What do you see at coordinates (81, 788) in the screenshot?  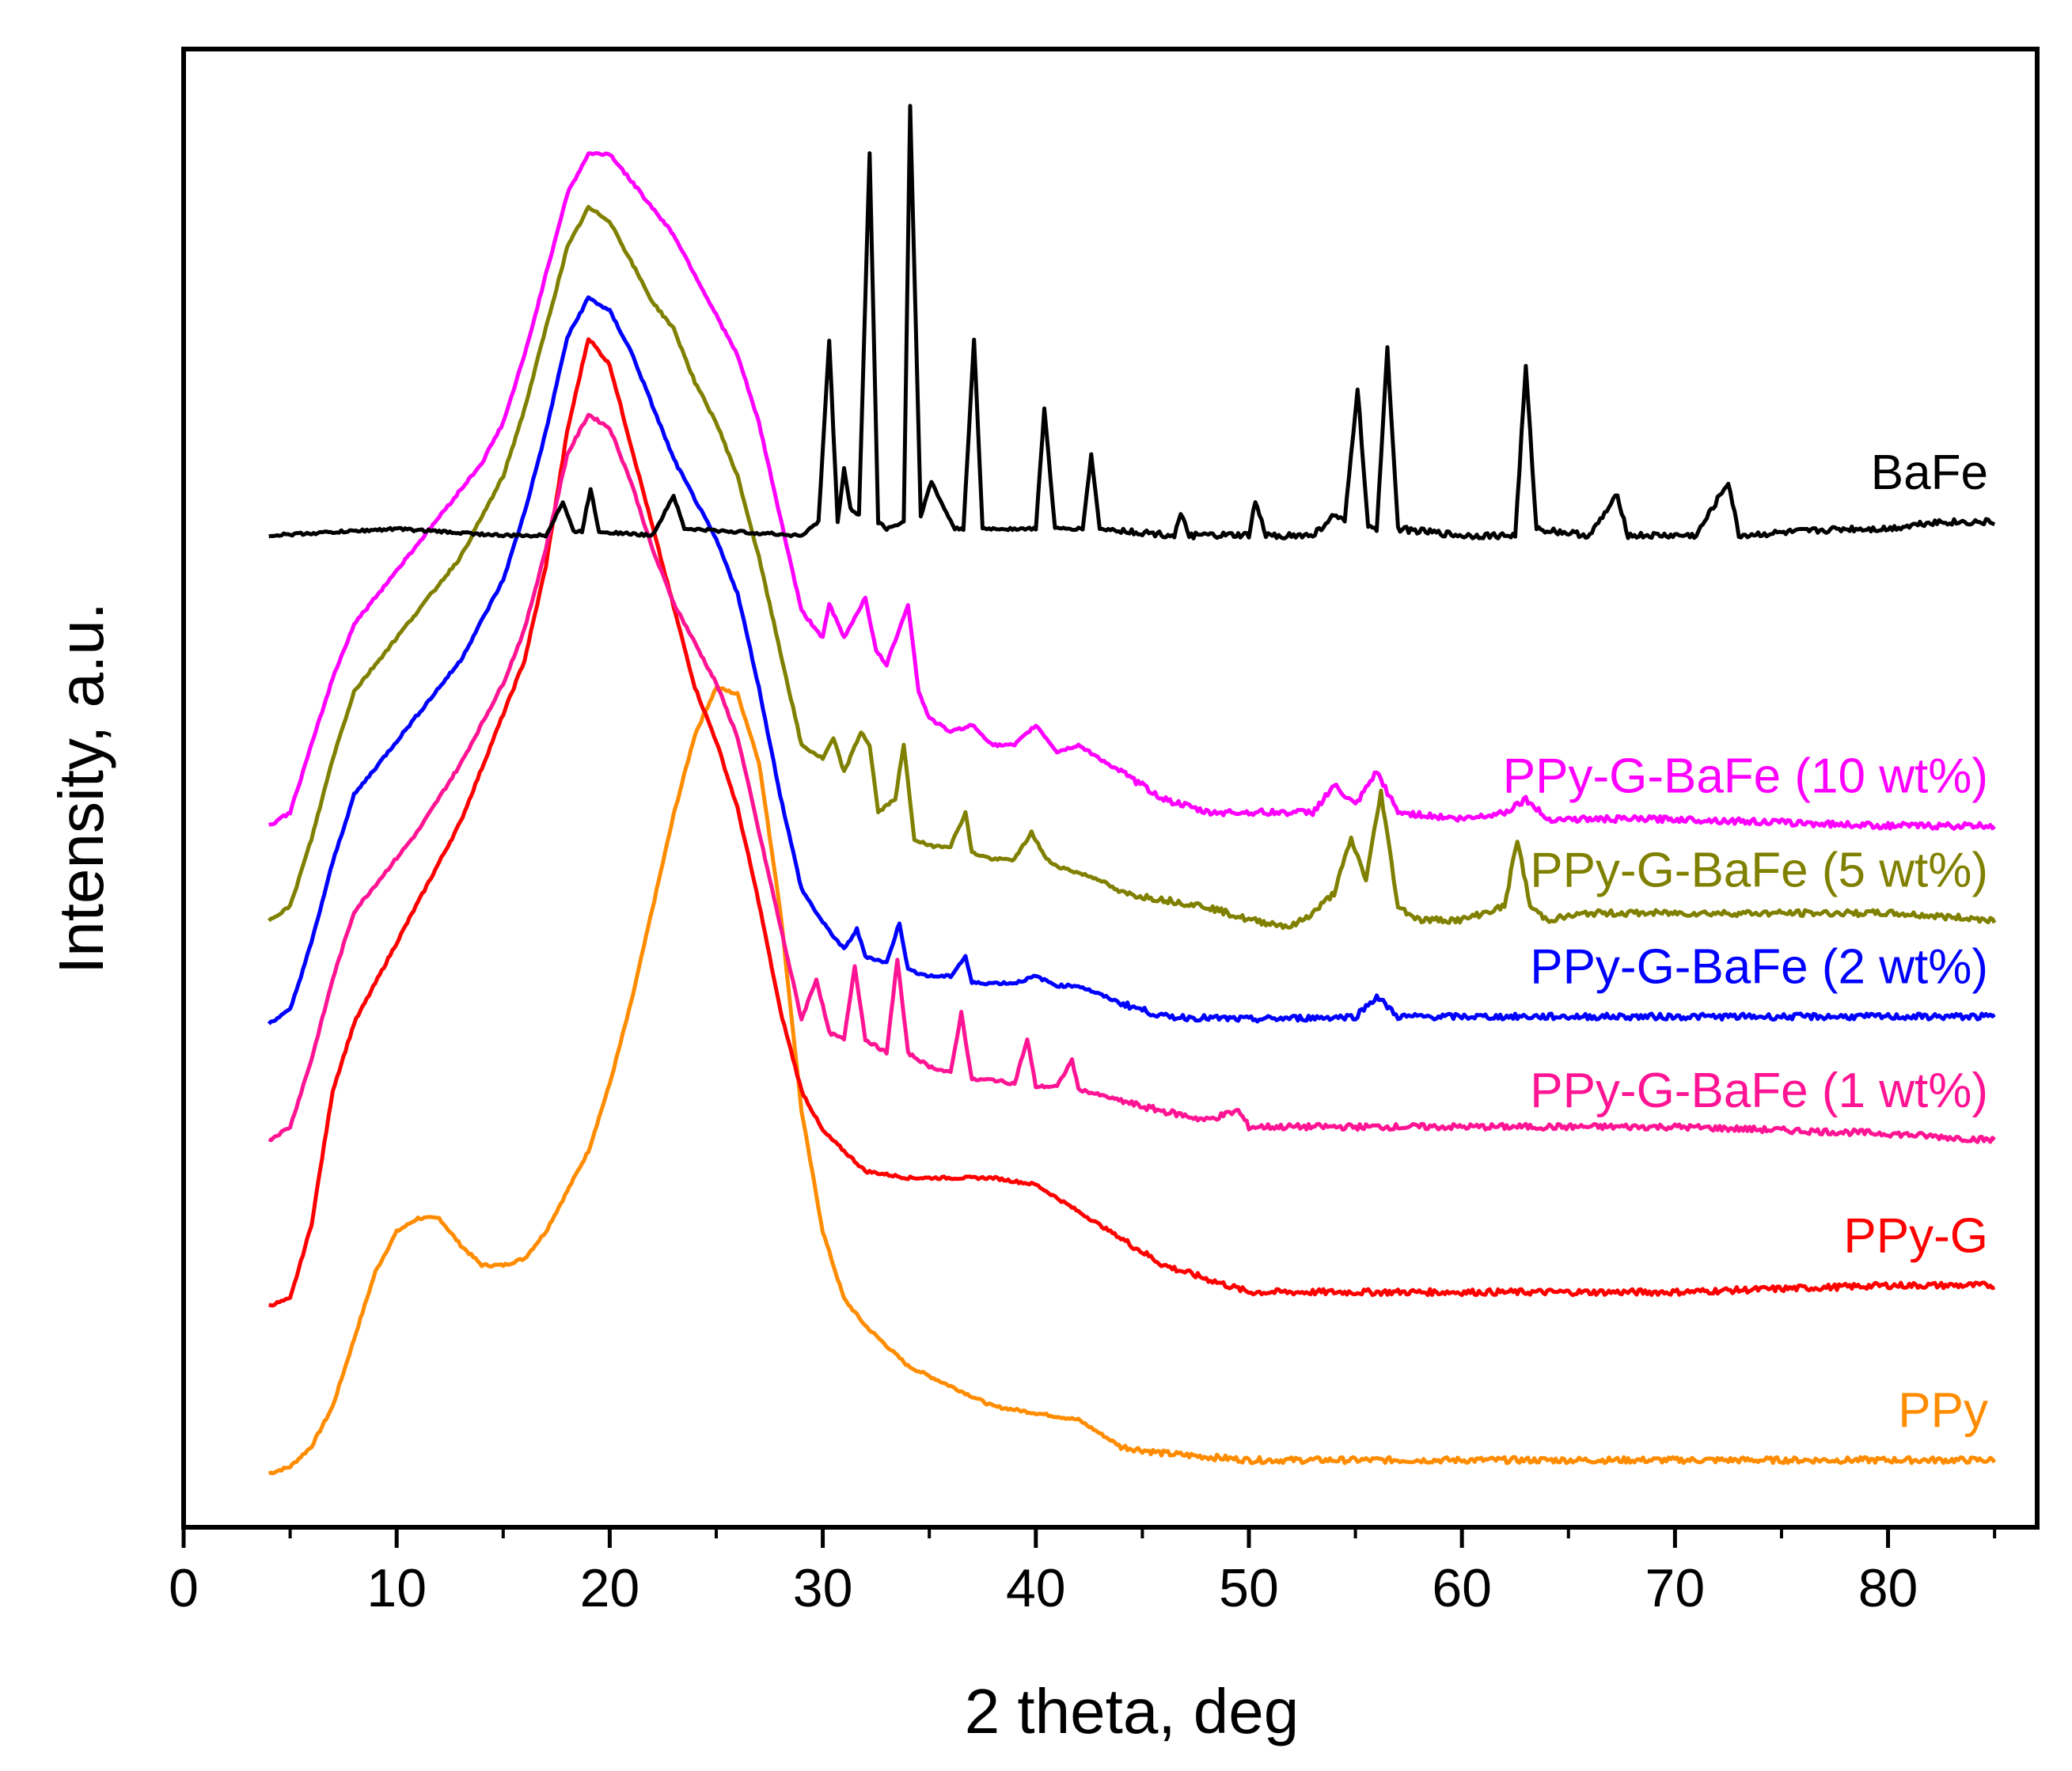 I see `y-axis-title: Intensity, a.u.` at bounding box center [81, 788].